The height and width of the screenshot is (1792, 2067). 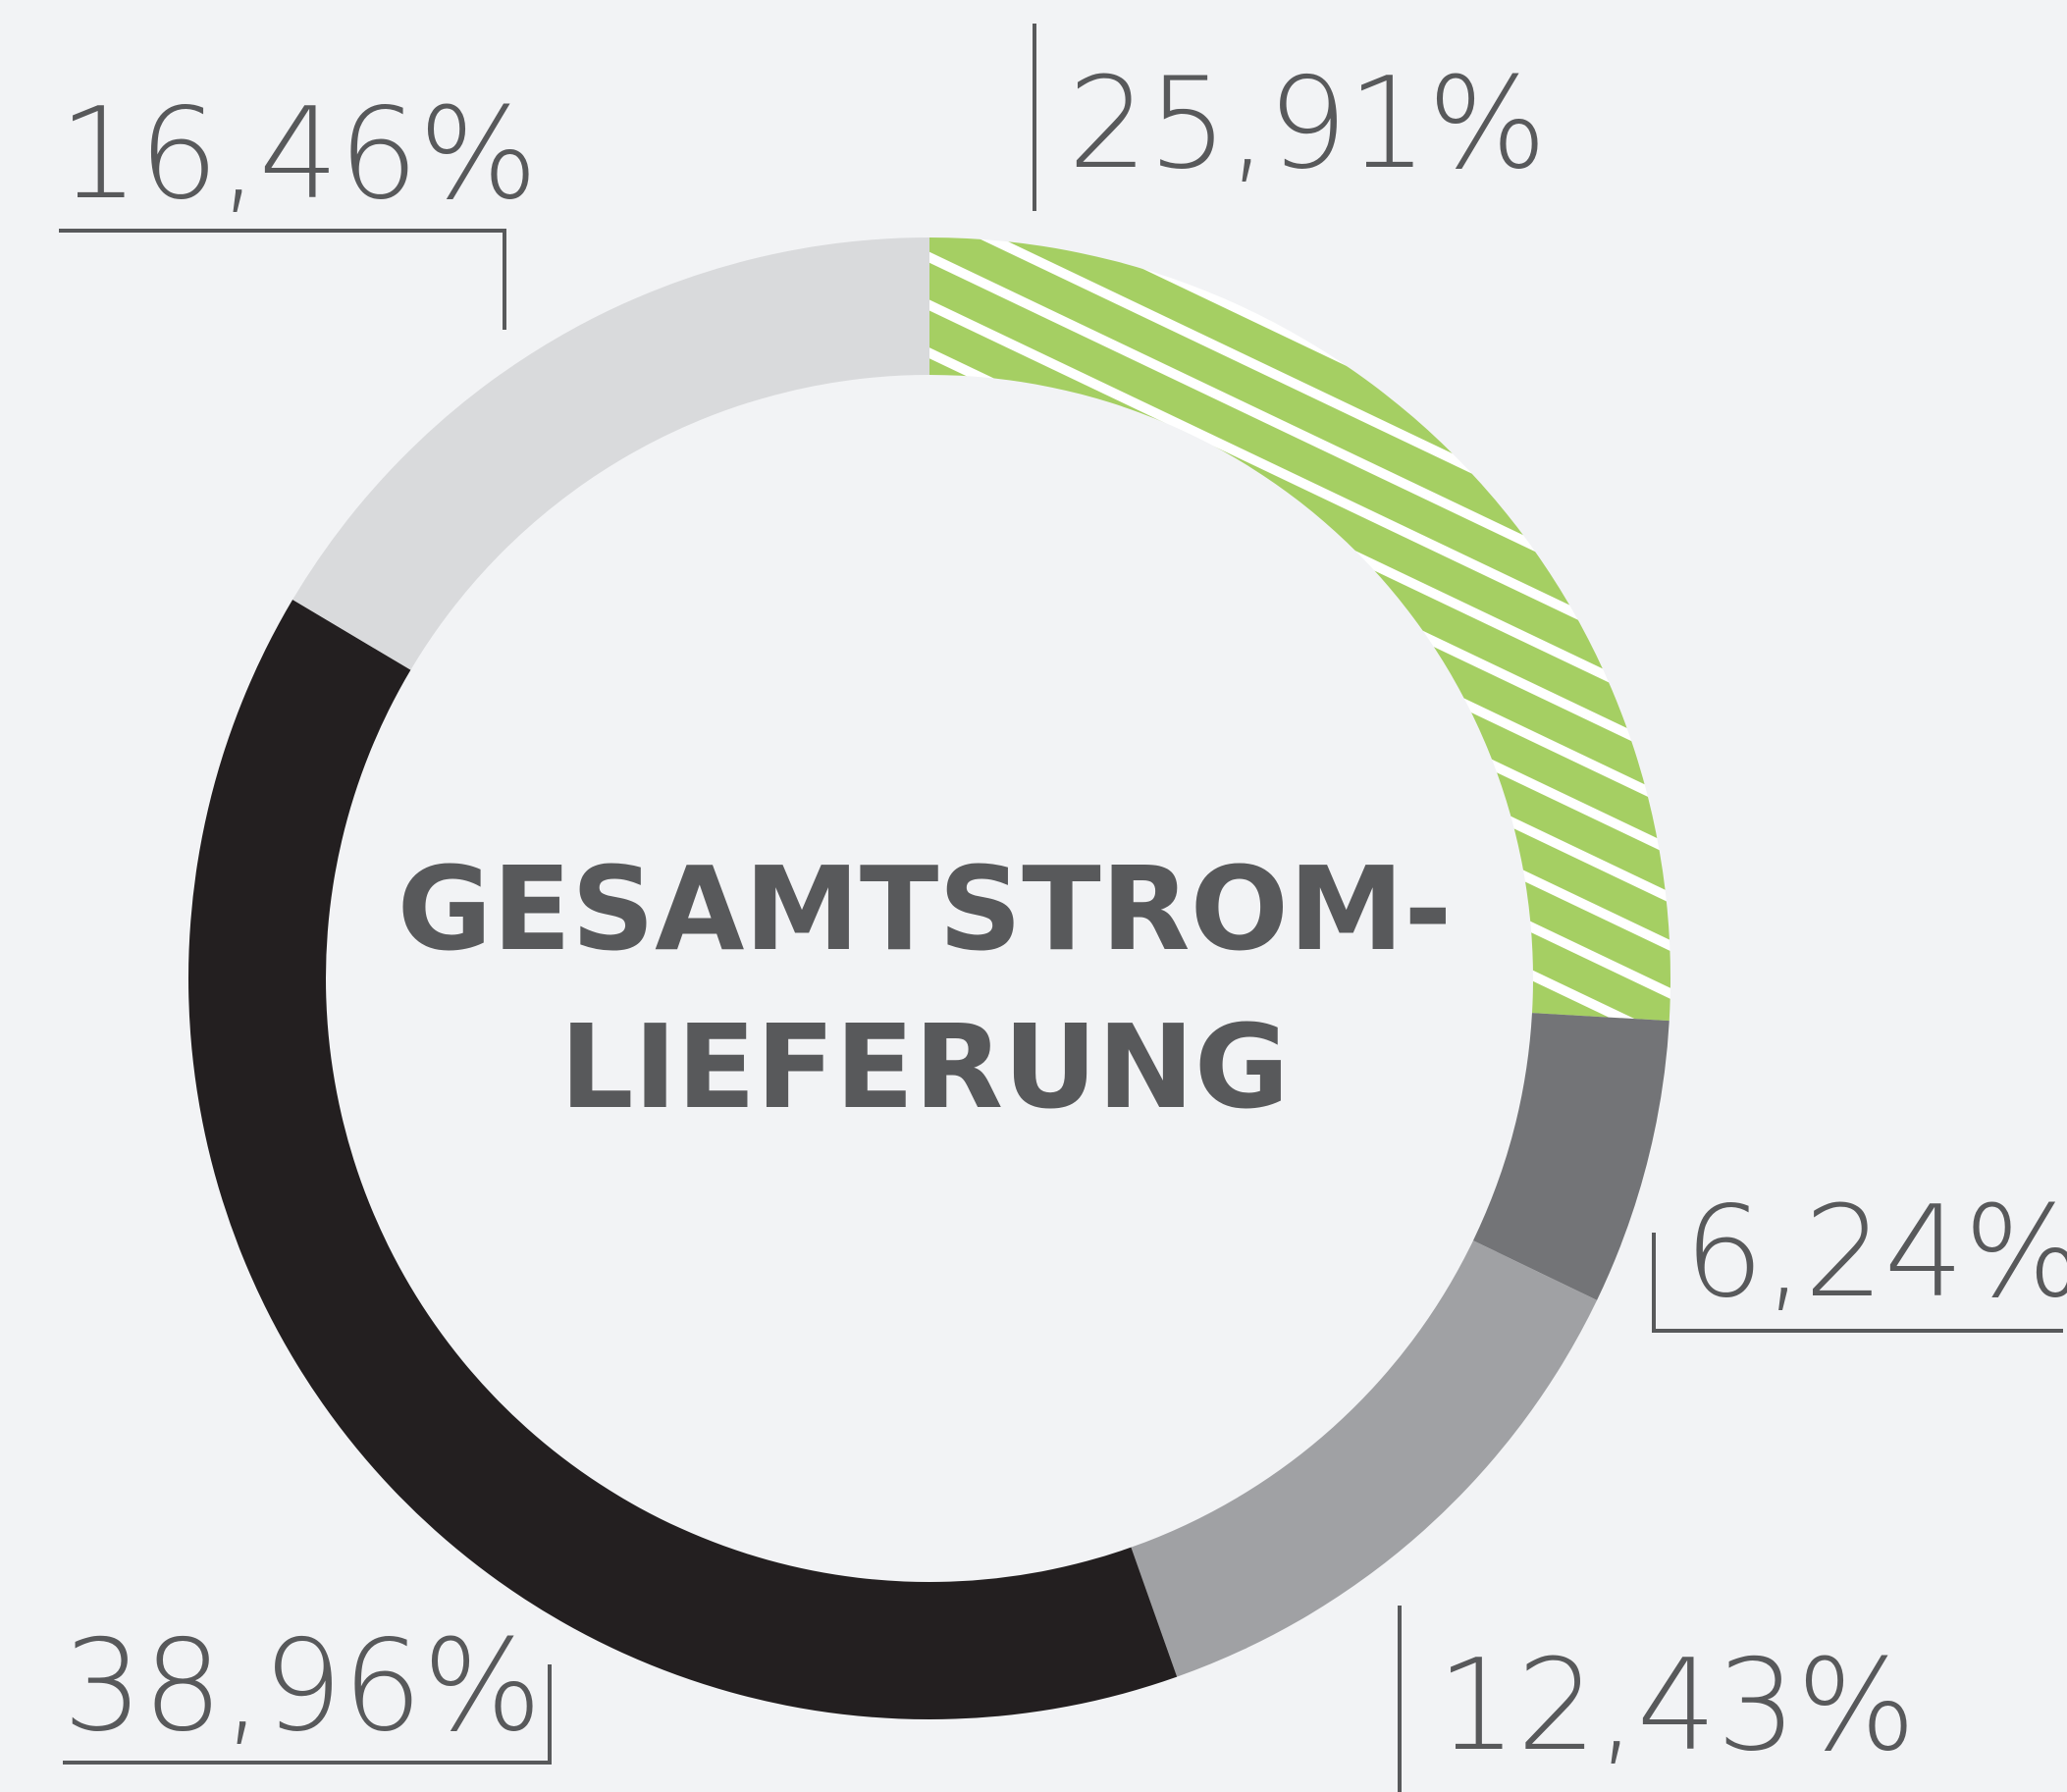 I want to click on center-title: LIEFERUNG, so click(x=924, y=1066).